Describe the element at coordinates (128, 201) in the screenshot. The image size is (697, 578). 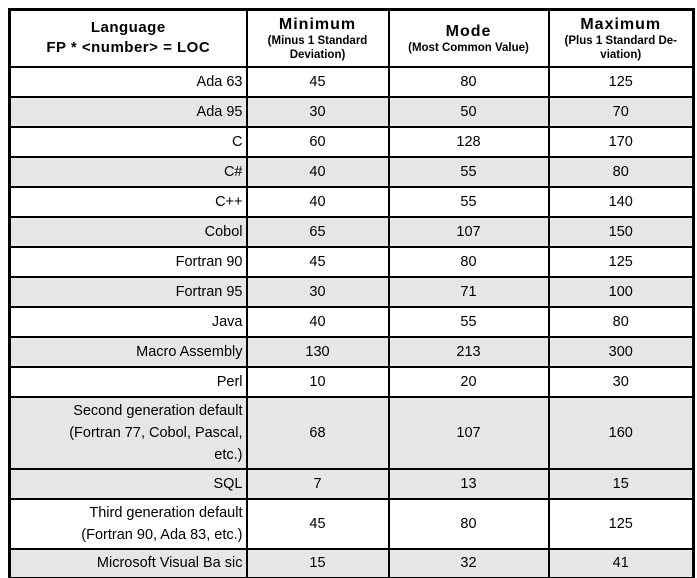
I see `language-cell: C++` at that location.